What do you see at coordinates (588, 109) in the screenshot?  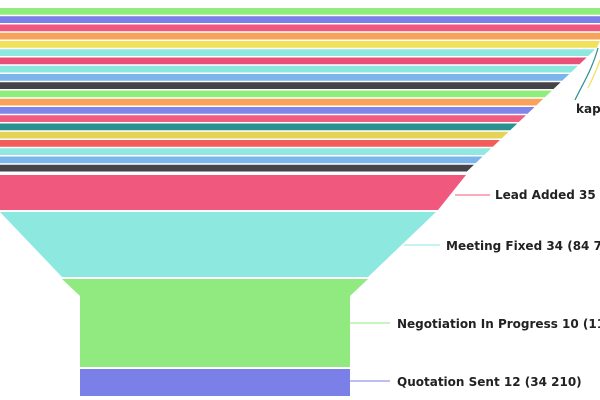 I see `partial-stage-label: kapt` at bounding box center [588, 109].